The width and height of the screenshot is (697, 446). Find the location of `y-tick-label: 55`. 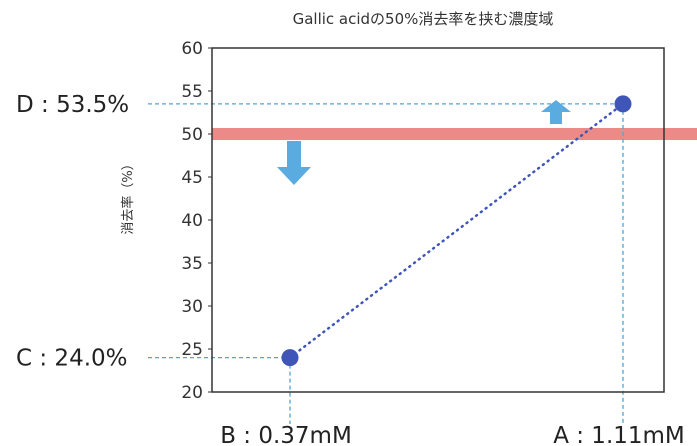

y-tick-label: 55 is located at coordinates (192, 92).